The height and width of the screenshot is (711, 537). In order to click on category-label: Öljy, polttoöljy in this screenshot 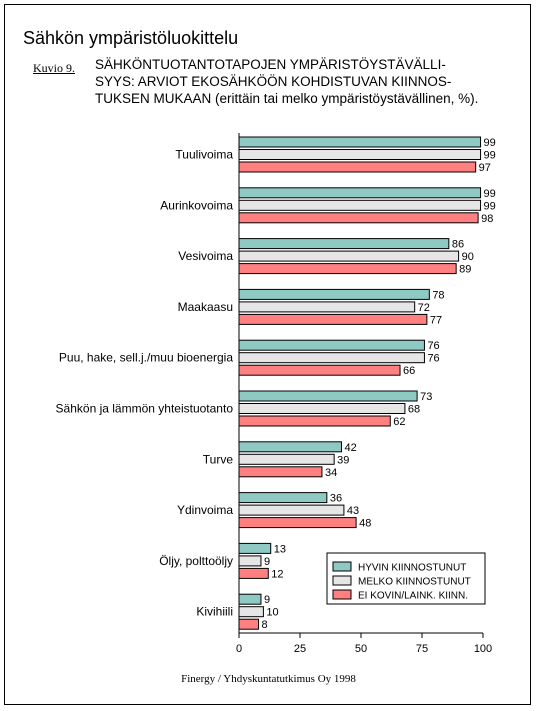, I will do `click(196, 561)`.